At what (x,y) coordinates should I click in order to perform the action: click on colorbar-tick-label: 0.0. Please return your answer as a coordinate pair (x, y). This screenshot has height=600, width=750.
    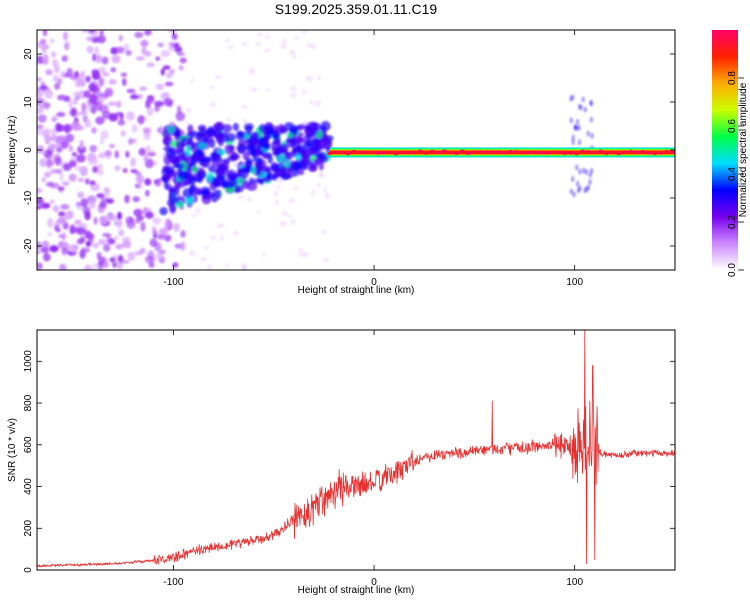
    Looking at the image, I should click on (732, 270).